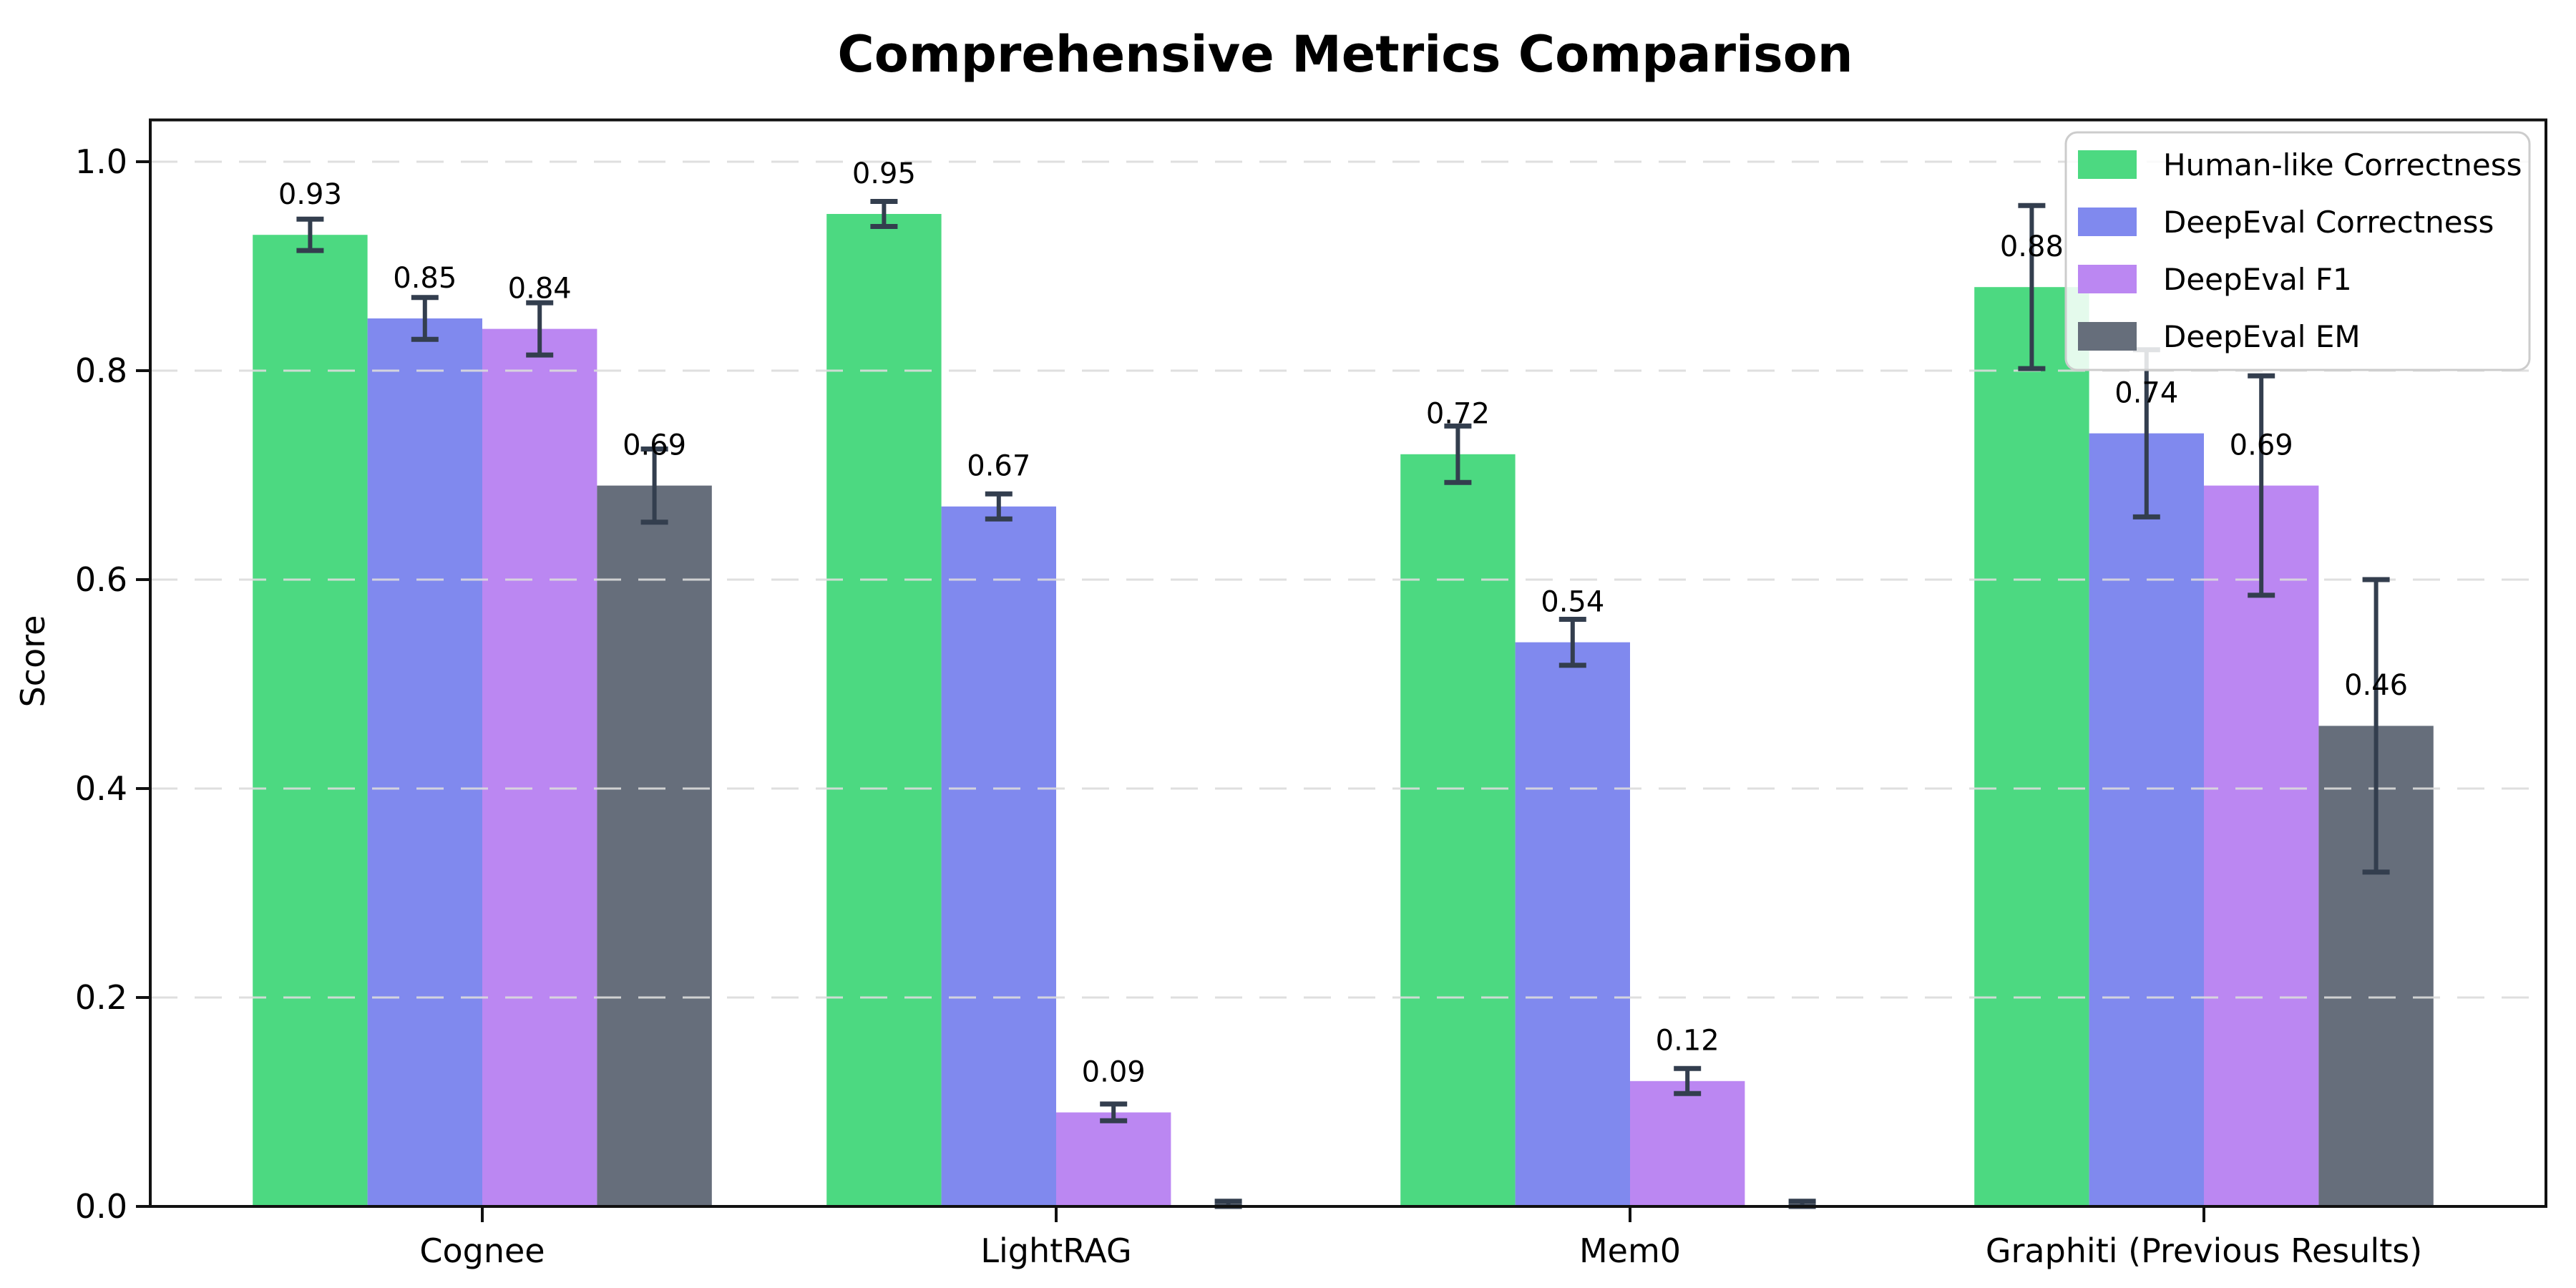 The image size is (2576, 1288). I want to click on legend-entry-label: Human-like Correctness, so click(2342, 164).